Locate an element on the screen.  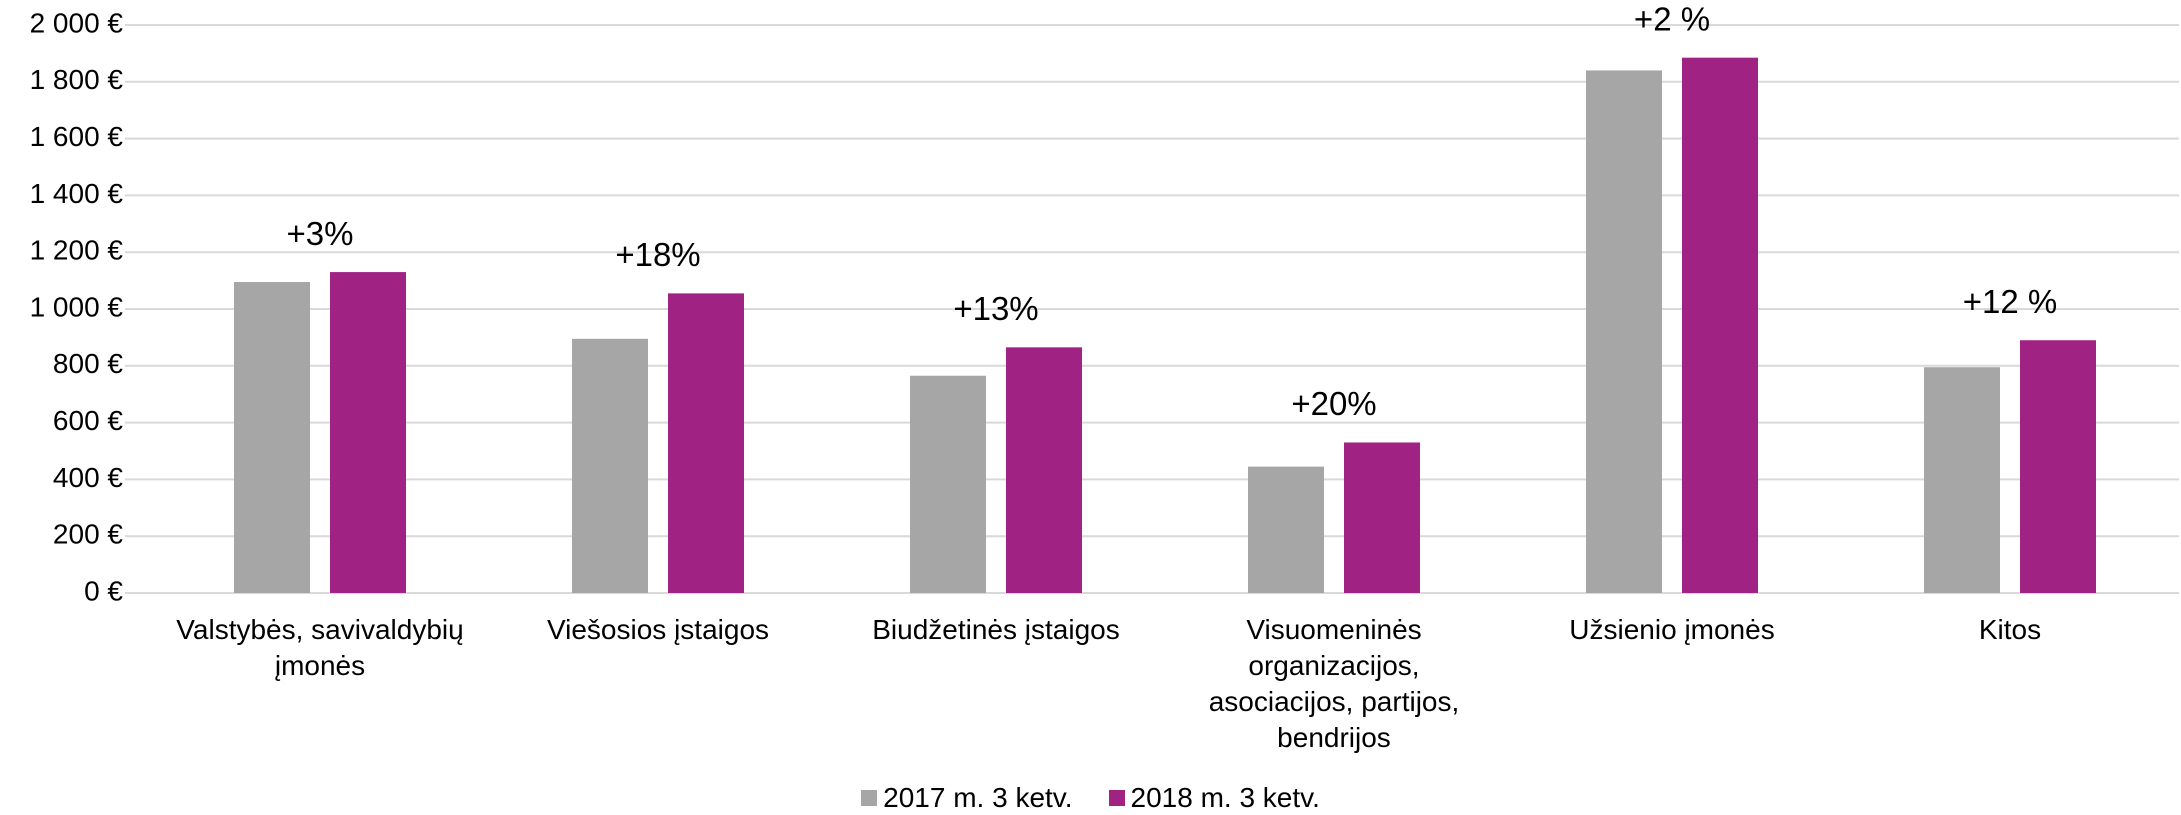
x-tick-label: Viešosios įstaigos is located at coordinates (658, 629).